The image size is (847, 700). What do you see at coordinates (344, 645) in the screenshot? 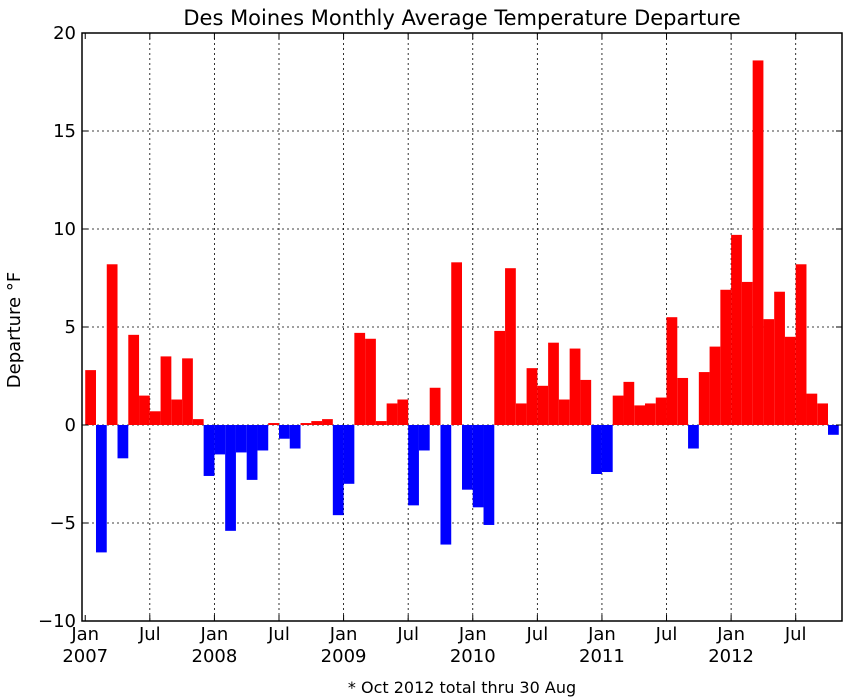
I see `x-tick-label: Jan 2009` at bounding box center [344, 645].